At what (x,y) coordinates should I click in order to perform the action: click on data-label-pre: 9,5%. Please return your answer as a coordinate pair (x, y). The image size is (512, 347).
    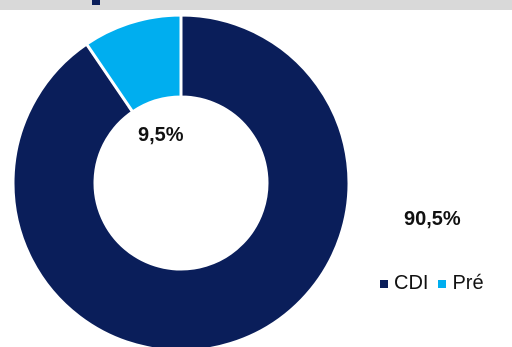
    Looking at the image, I should click on (161, 135).